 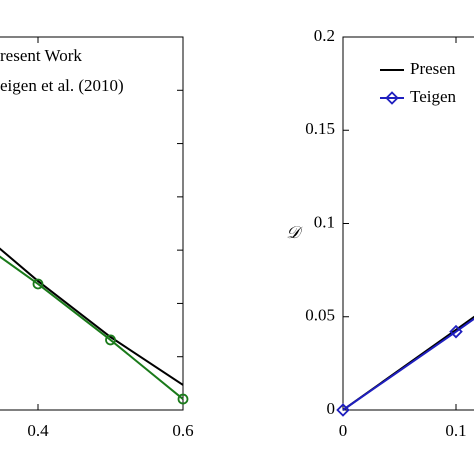 What do you see at coordinates (455, 430) in the screenshot?
I see `x-tick-label: 0.1` at bounding box center [455, 430].